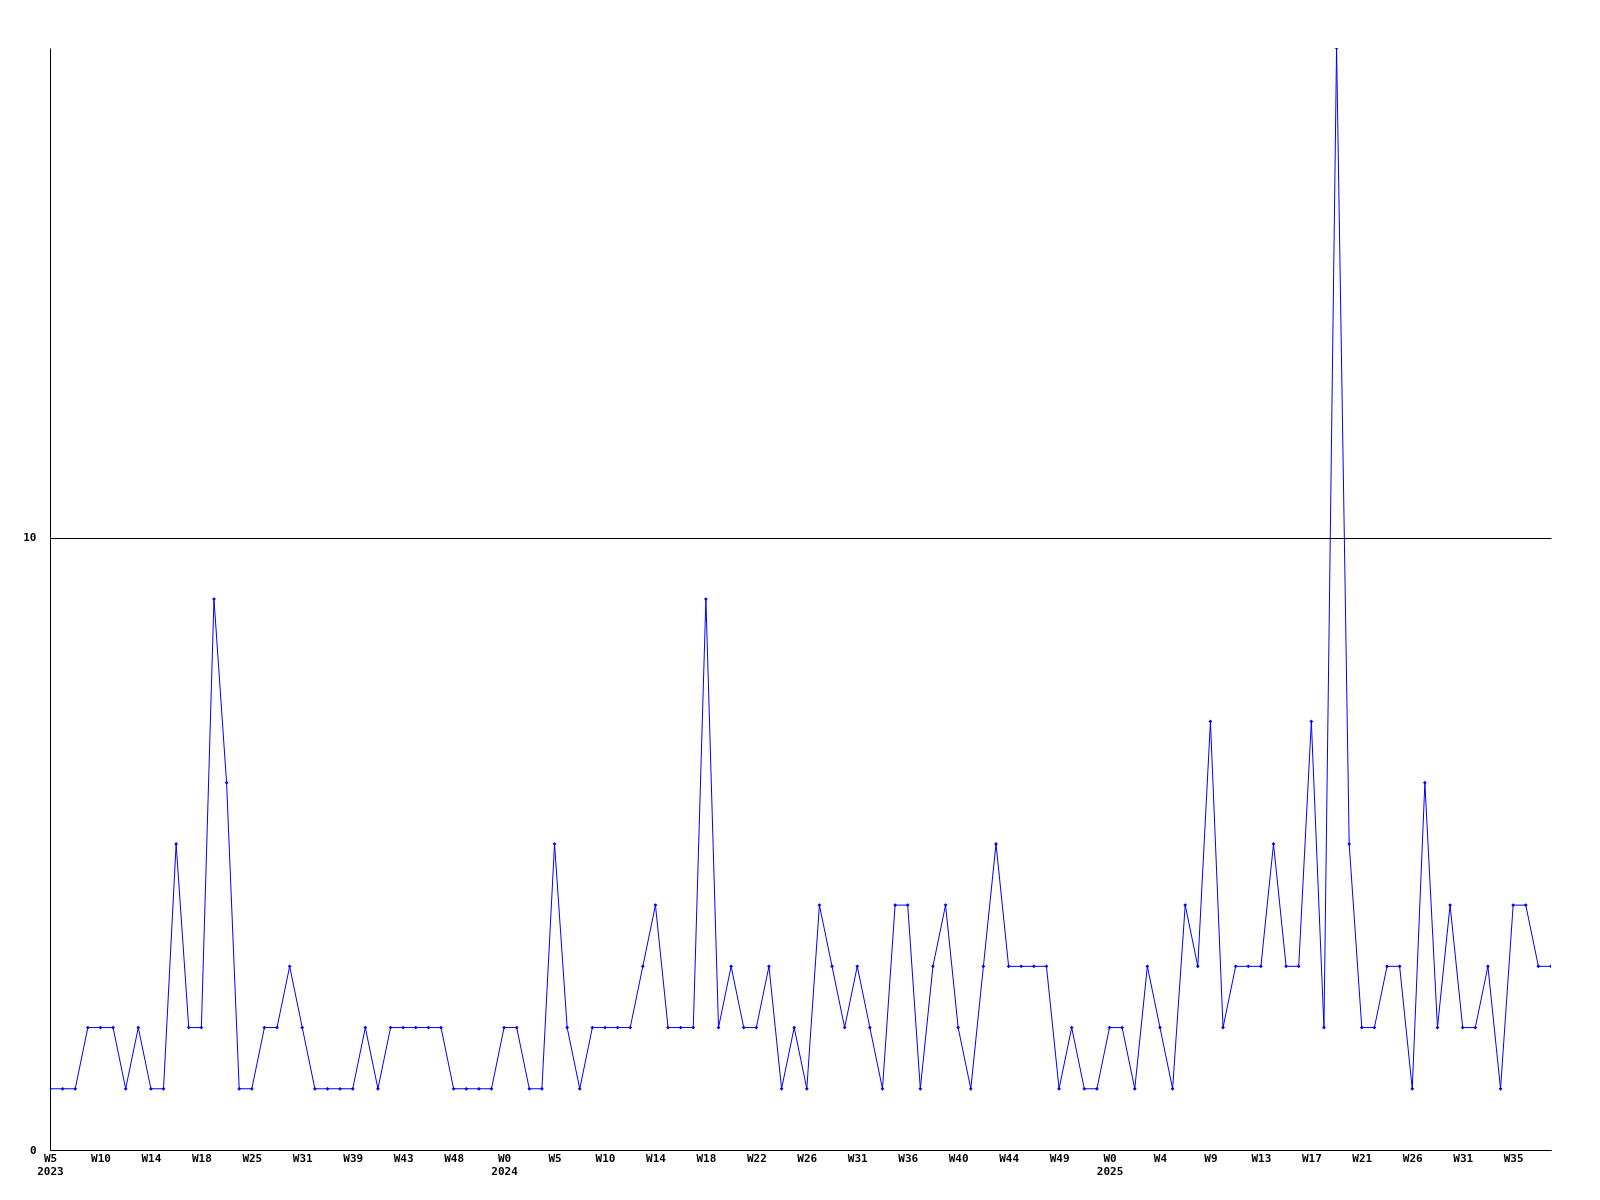 The width and height of the screenshot is (1600, 1200). I want to click on x-tick-label: W48, so click(454, 1158).